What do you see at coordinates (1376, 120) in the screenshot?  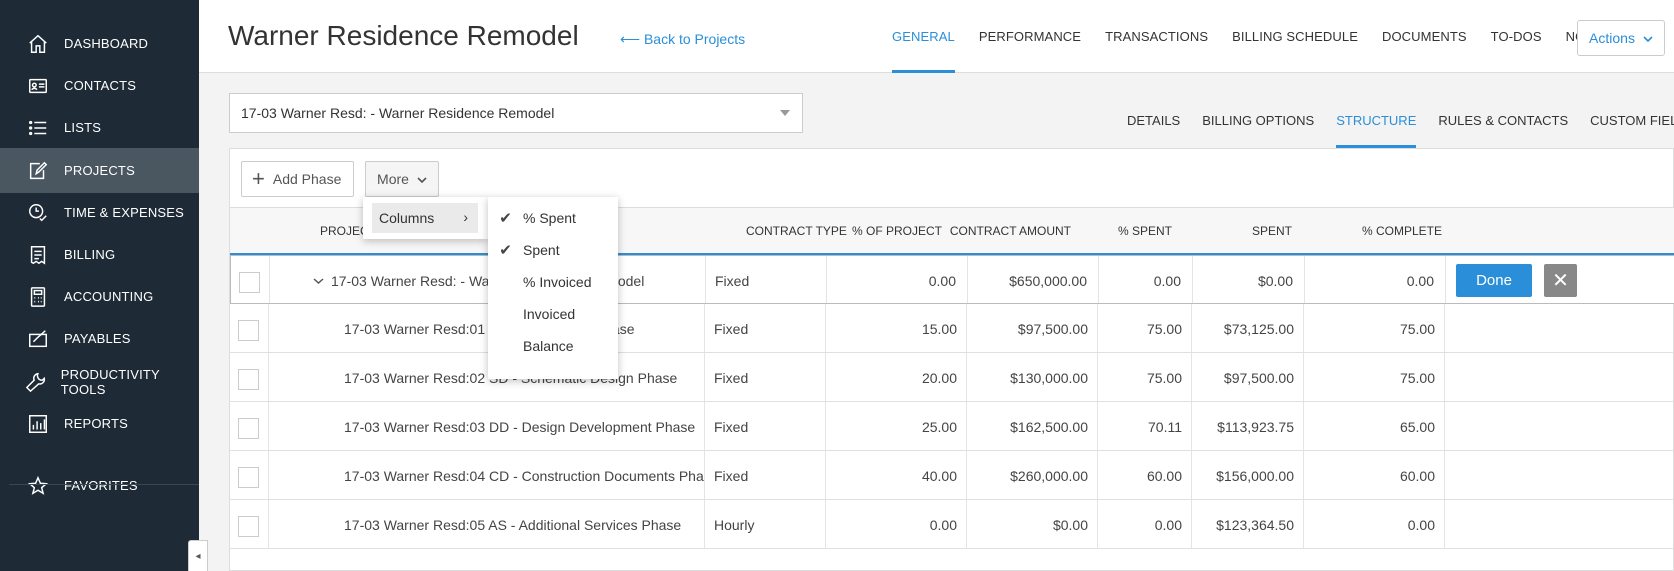 I see `subtab-structure: STRUCTURE` at bounding box center [1376, 120].